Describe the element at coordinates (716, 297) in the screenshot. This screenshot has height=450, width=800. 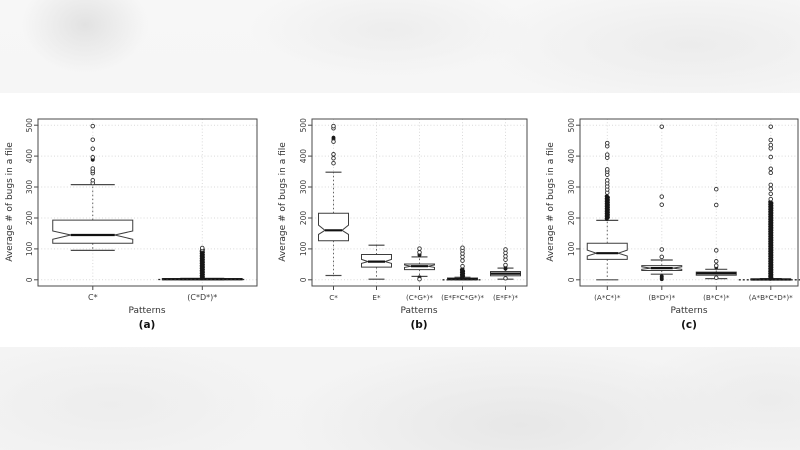
I see `svg-text: (B*C*)*` at that location.